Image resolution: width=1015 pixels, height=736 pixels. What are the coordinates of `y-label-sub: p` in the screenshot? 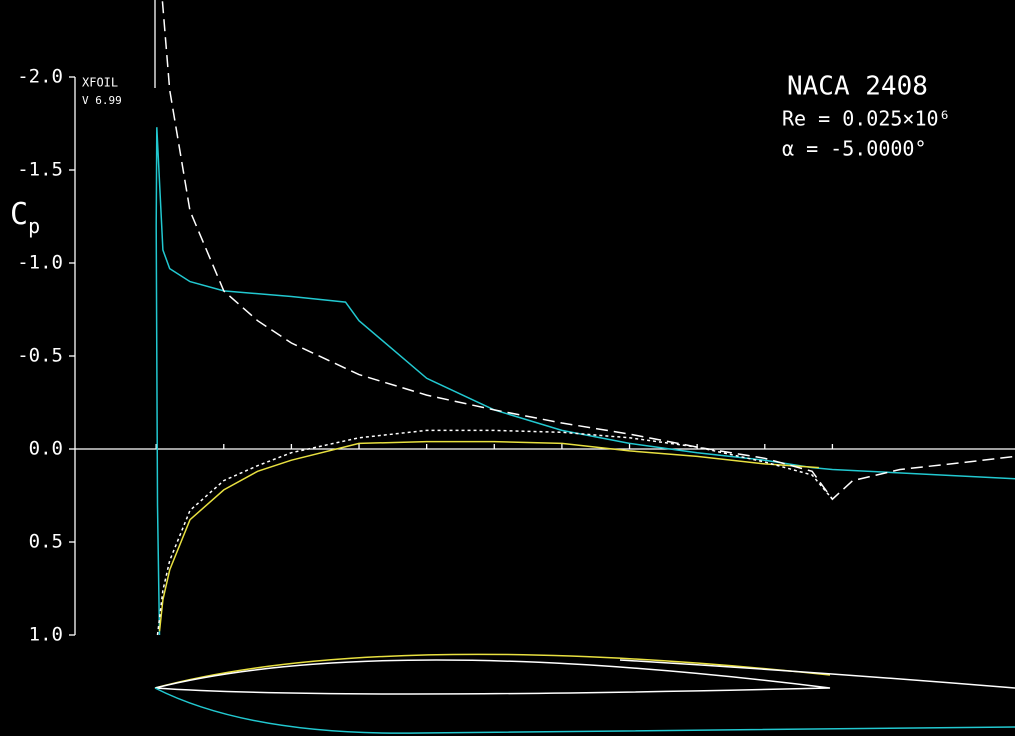 It's located at (34, 226).